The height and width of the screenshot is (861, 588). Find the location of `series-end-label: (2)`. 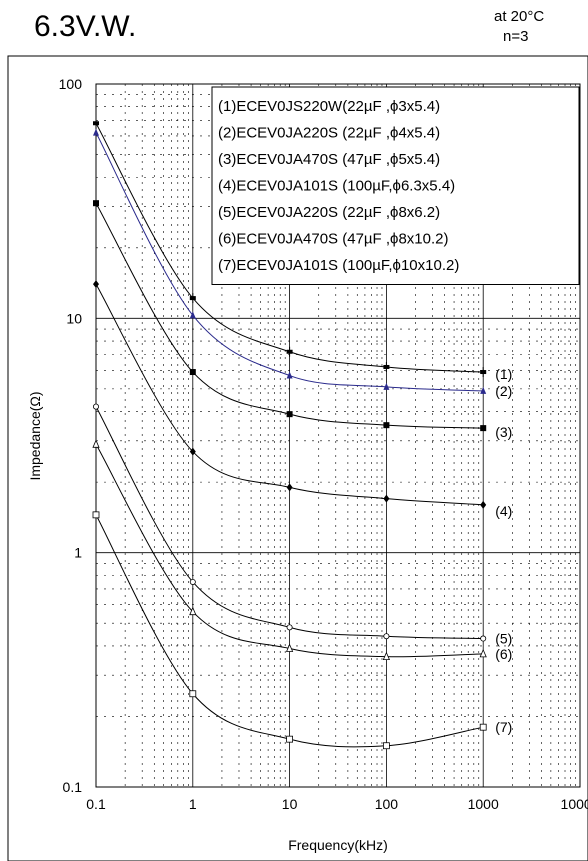

series-end-label: (2) is located at coordinates (503, 391).